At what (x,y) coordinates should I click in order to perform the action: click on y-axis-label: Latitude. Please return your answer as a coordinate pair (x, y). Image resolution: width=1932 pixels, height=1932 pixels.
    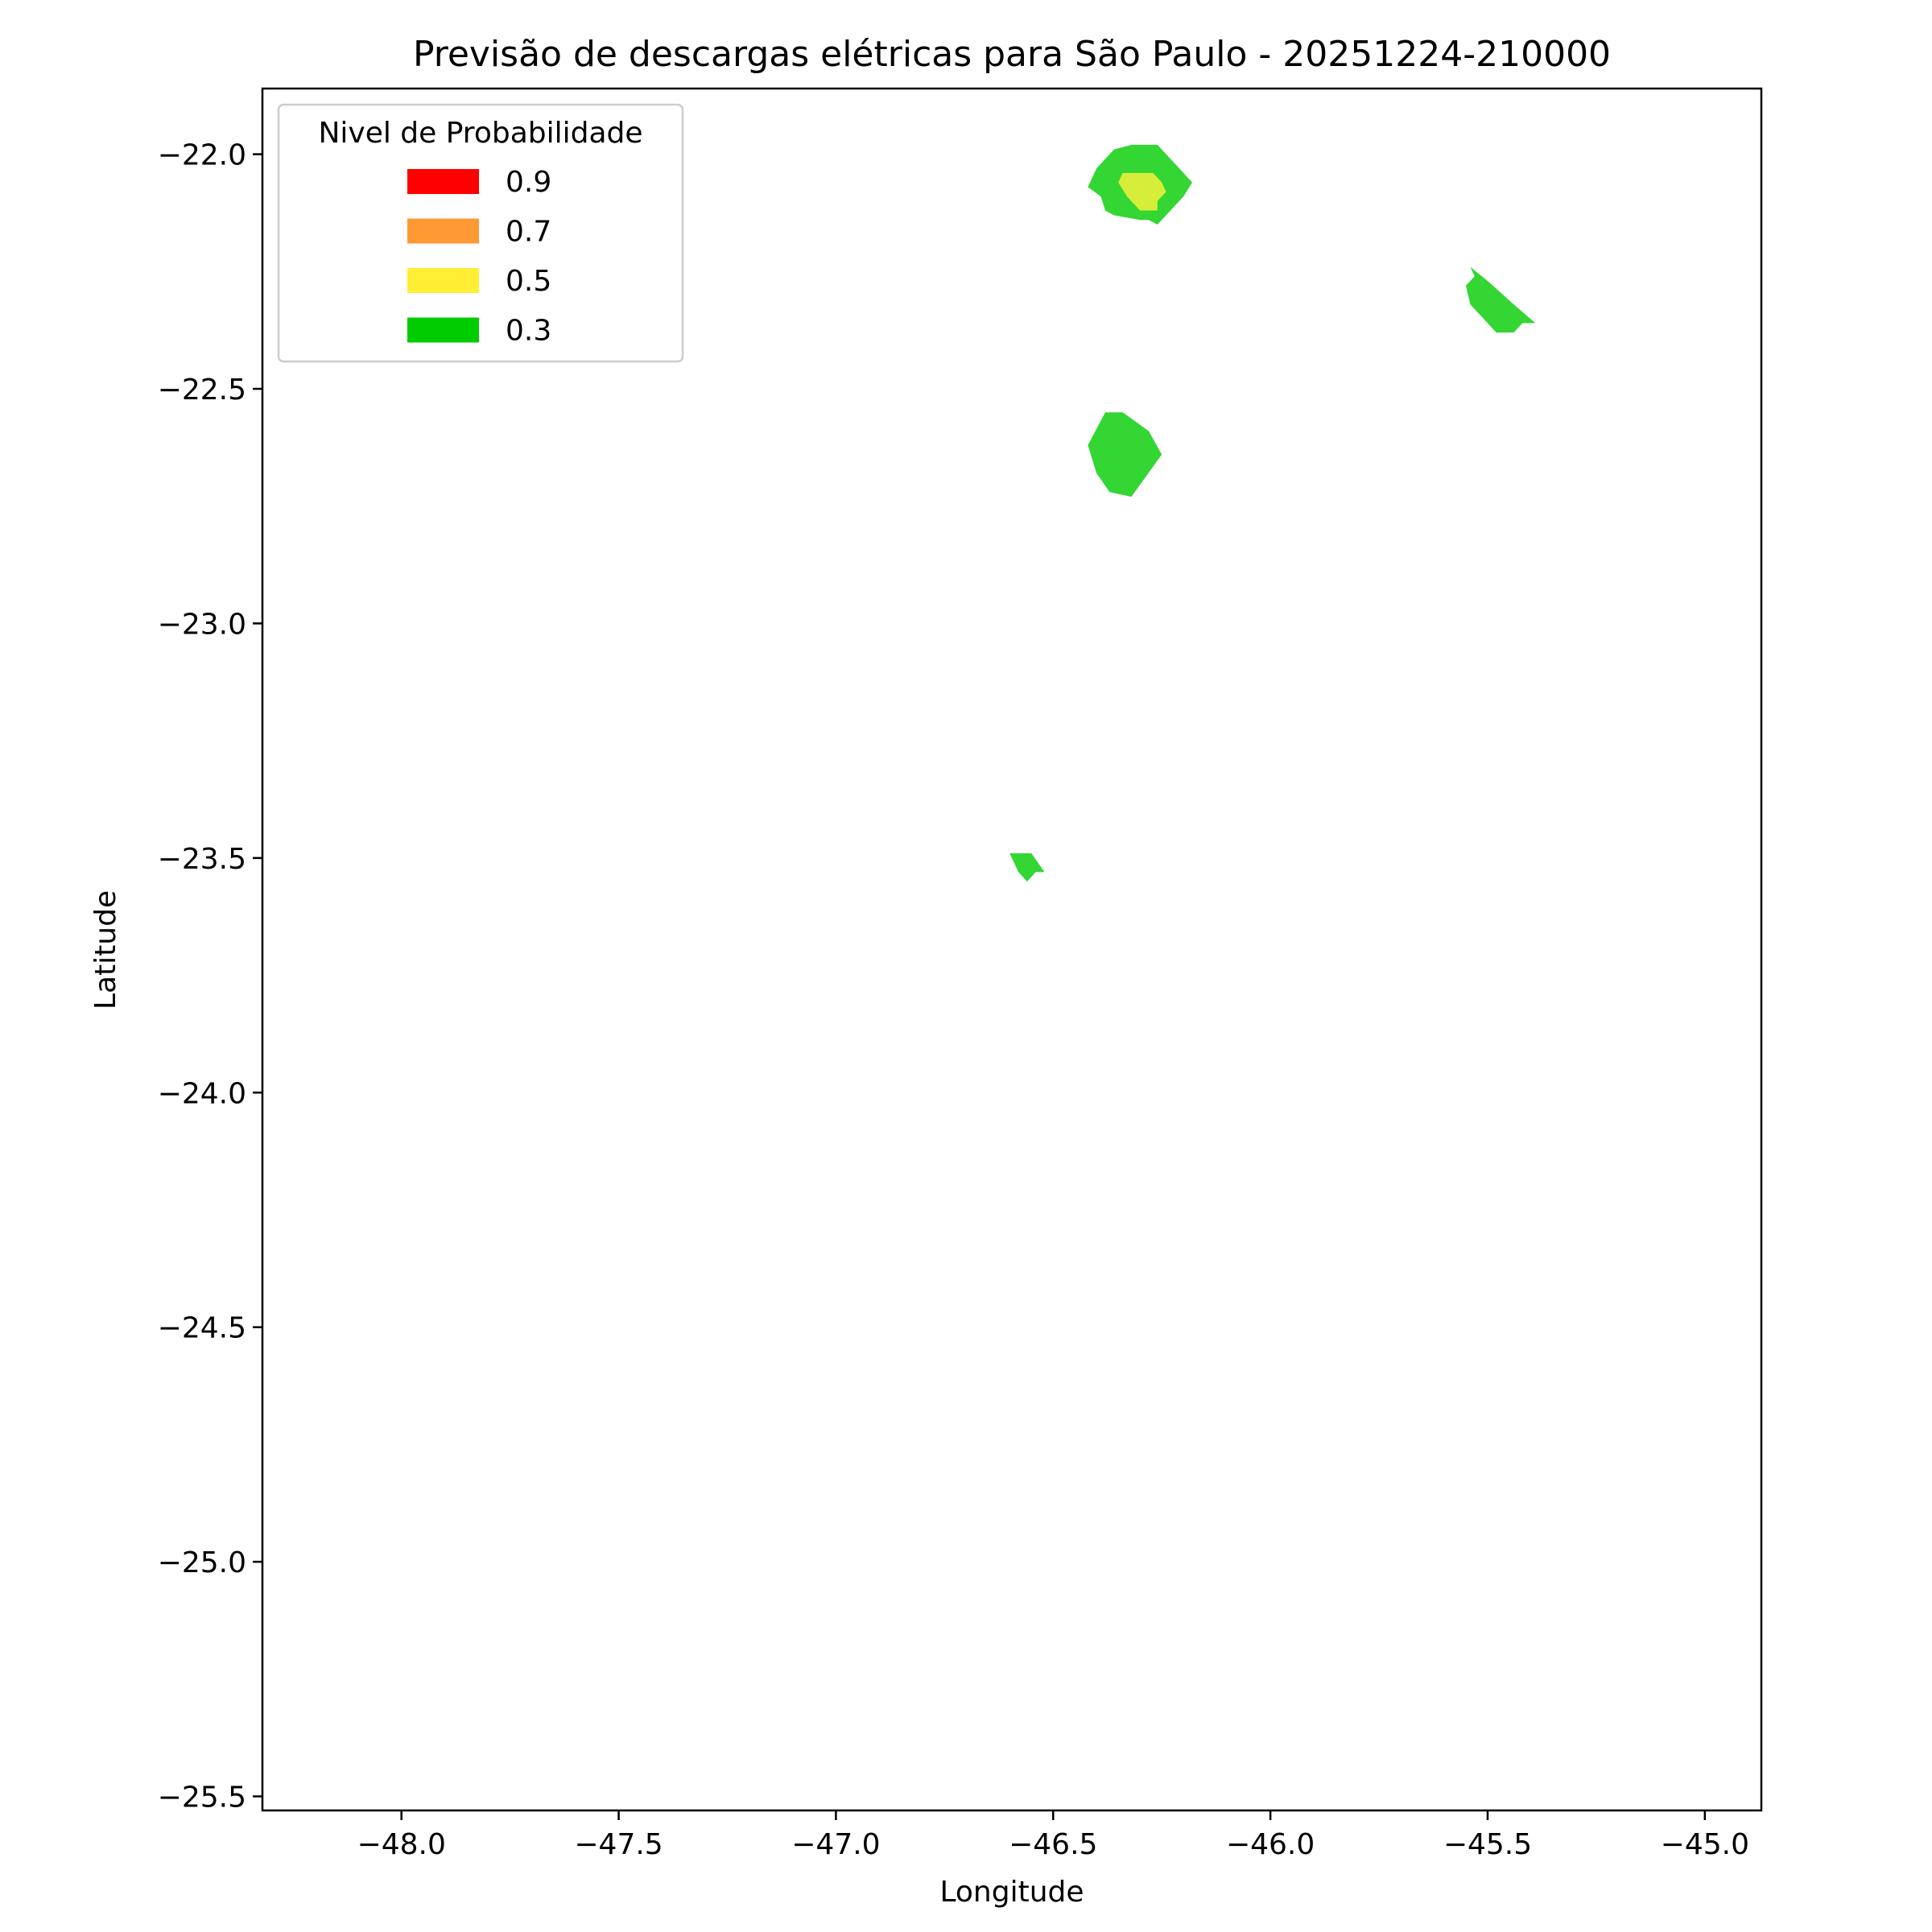
    Looking at the image, I should click on (106, 949).